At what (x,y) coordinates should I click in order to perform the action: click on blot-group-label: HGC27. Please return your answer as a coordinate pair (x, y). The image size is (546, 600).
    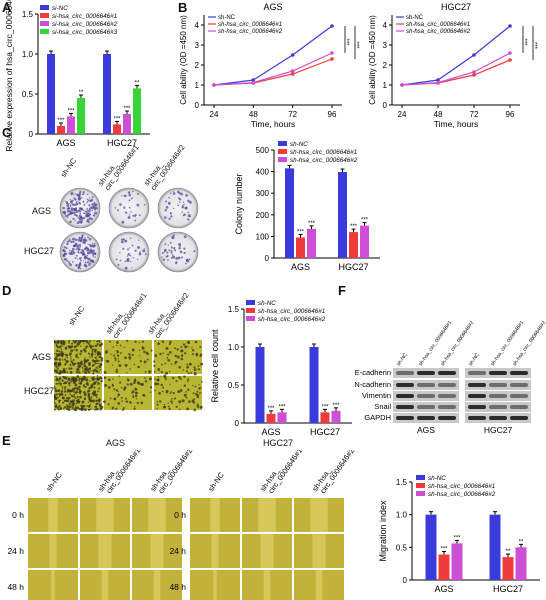
    Looking at the image, I should click on (498, 430).